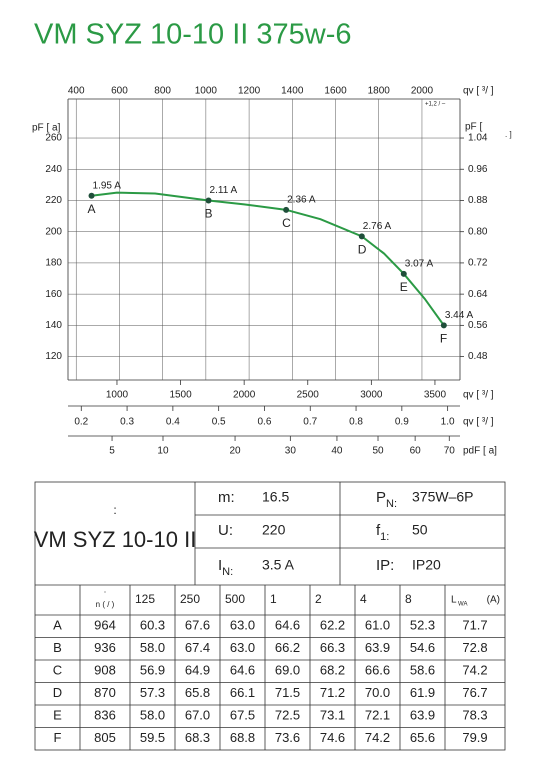 Image resolution: width=539 pixels, height=780 pixels. I want to click on table-cell: 79.9, so click(474, 737).